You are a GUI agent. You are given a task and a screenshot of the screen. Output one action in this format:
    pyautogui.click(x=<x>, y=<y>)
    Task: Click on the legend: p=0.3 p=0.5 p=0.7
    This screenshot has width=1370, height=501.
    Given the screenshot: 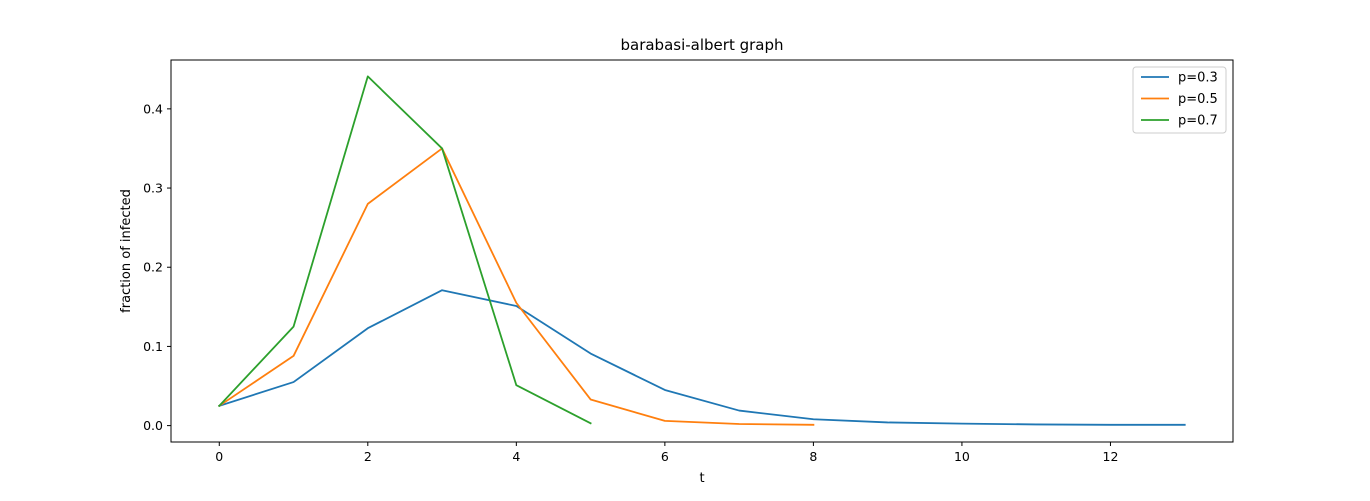 What is the action you would take?
    pyautogui.click(x=1179, y=100)
    